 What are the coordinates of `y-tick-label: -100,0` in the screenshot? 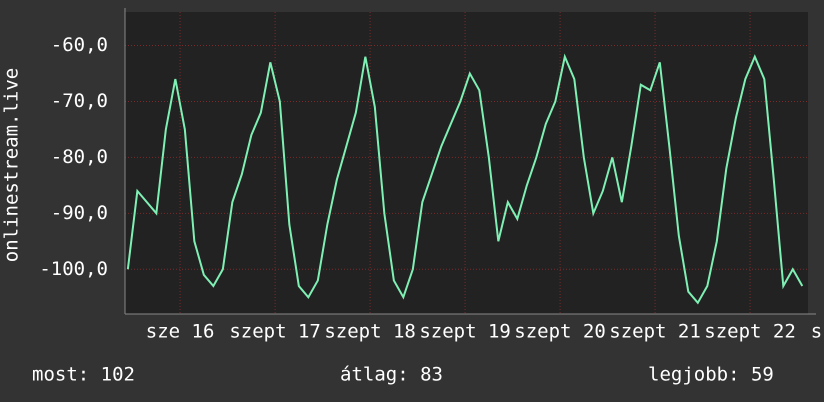 It's located at (73, 269).